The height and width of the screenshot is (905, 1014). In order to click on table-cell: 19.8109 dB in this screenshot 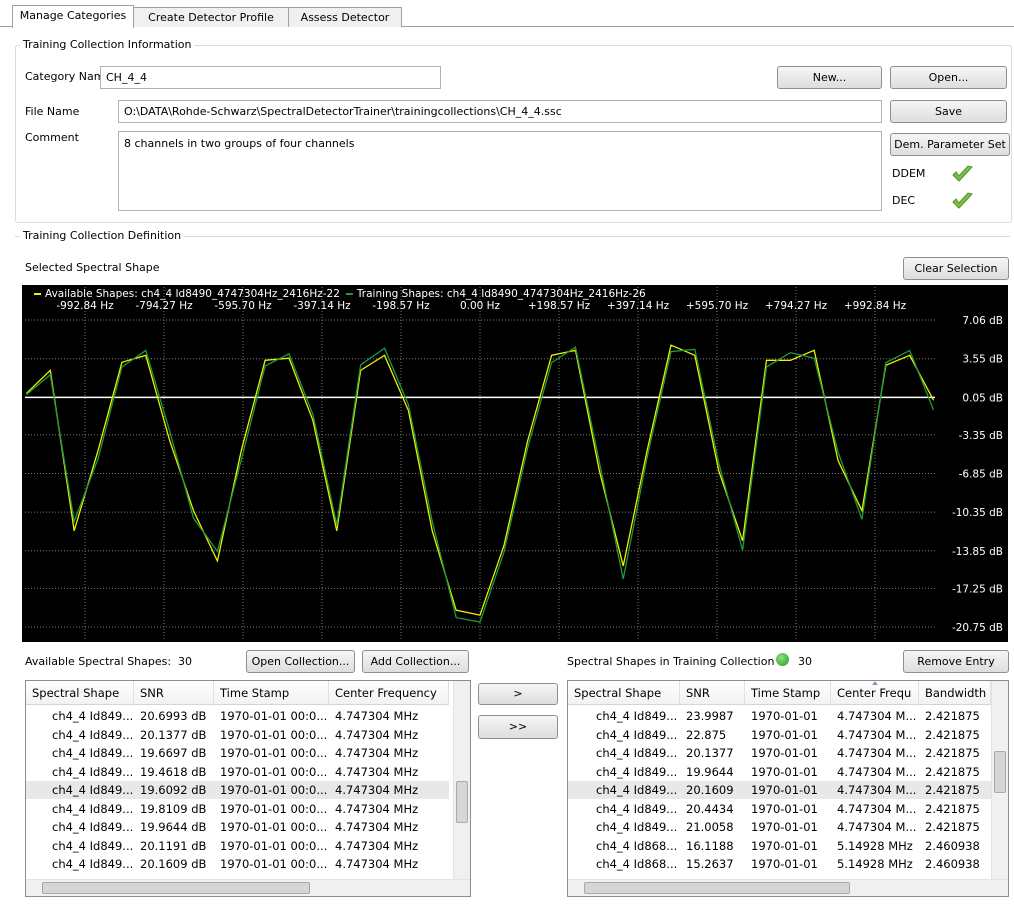, I will do `click(173, 808)`.